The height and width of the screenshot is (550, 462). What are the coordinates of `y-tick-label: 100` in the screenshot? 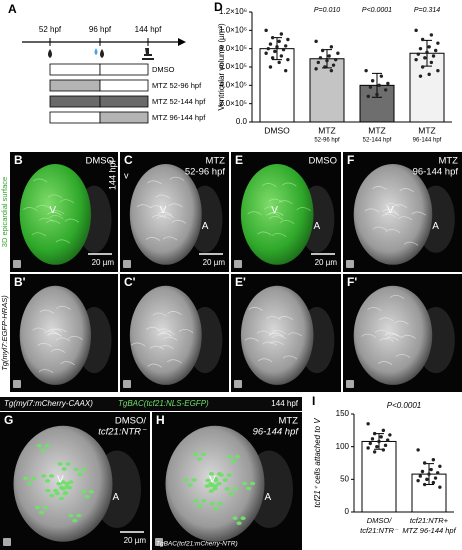 It's located at (343, 446).